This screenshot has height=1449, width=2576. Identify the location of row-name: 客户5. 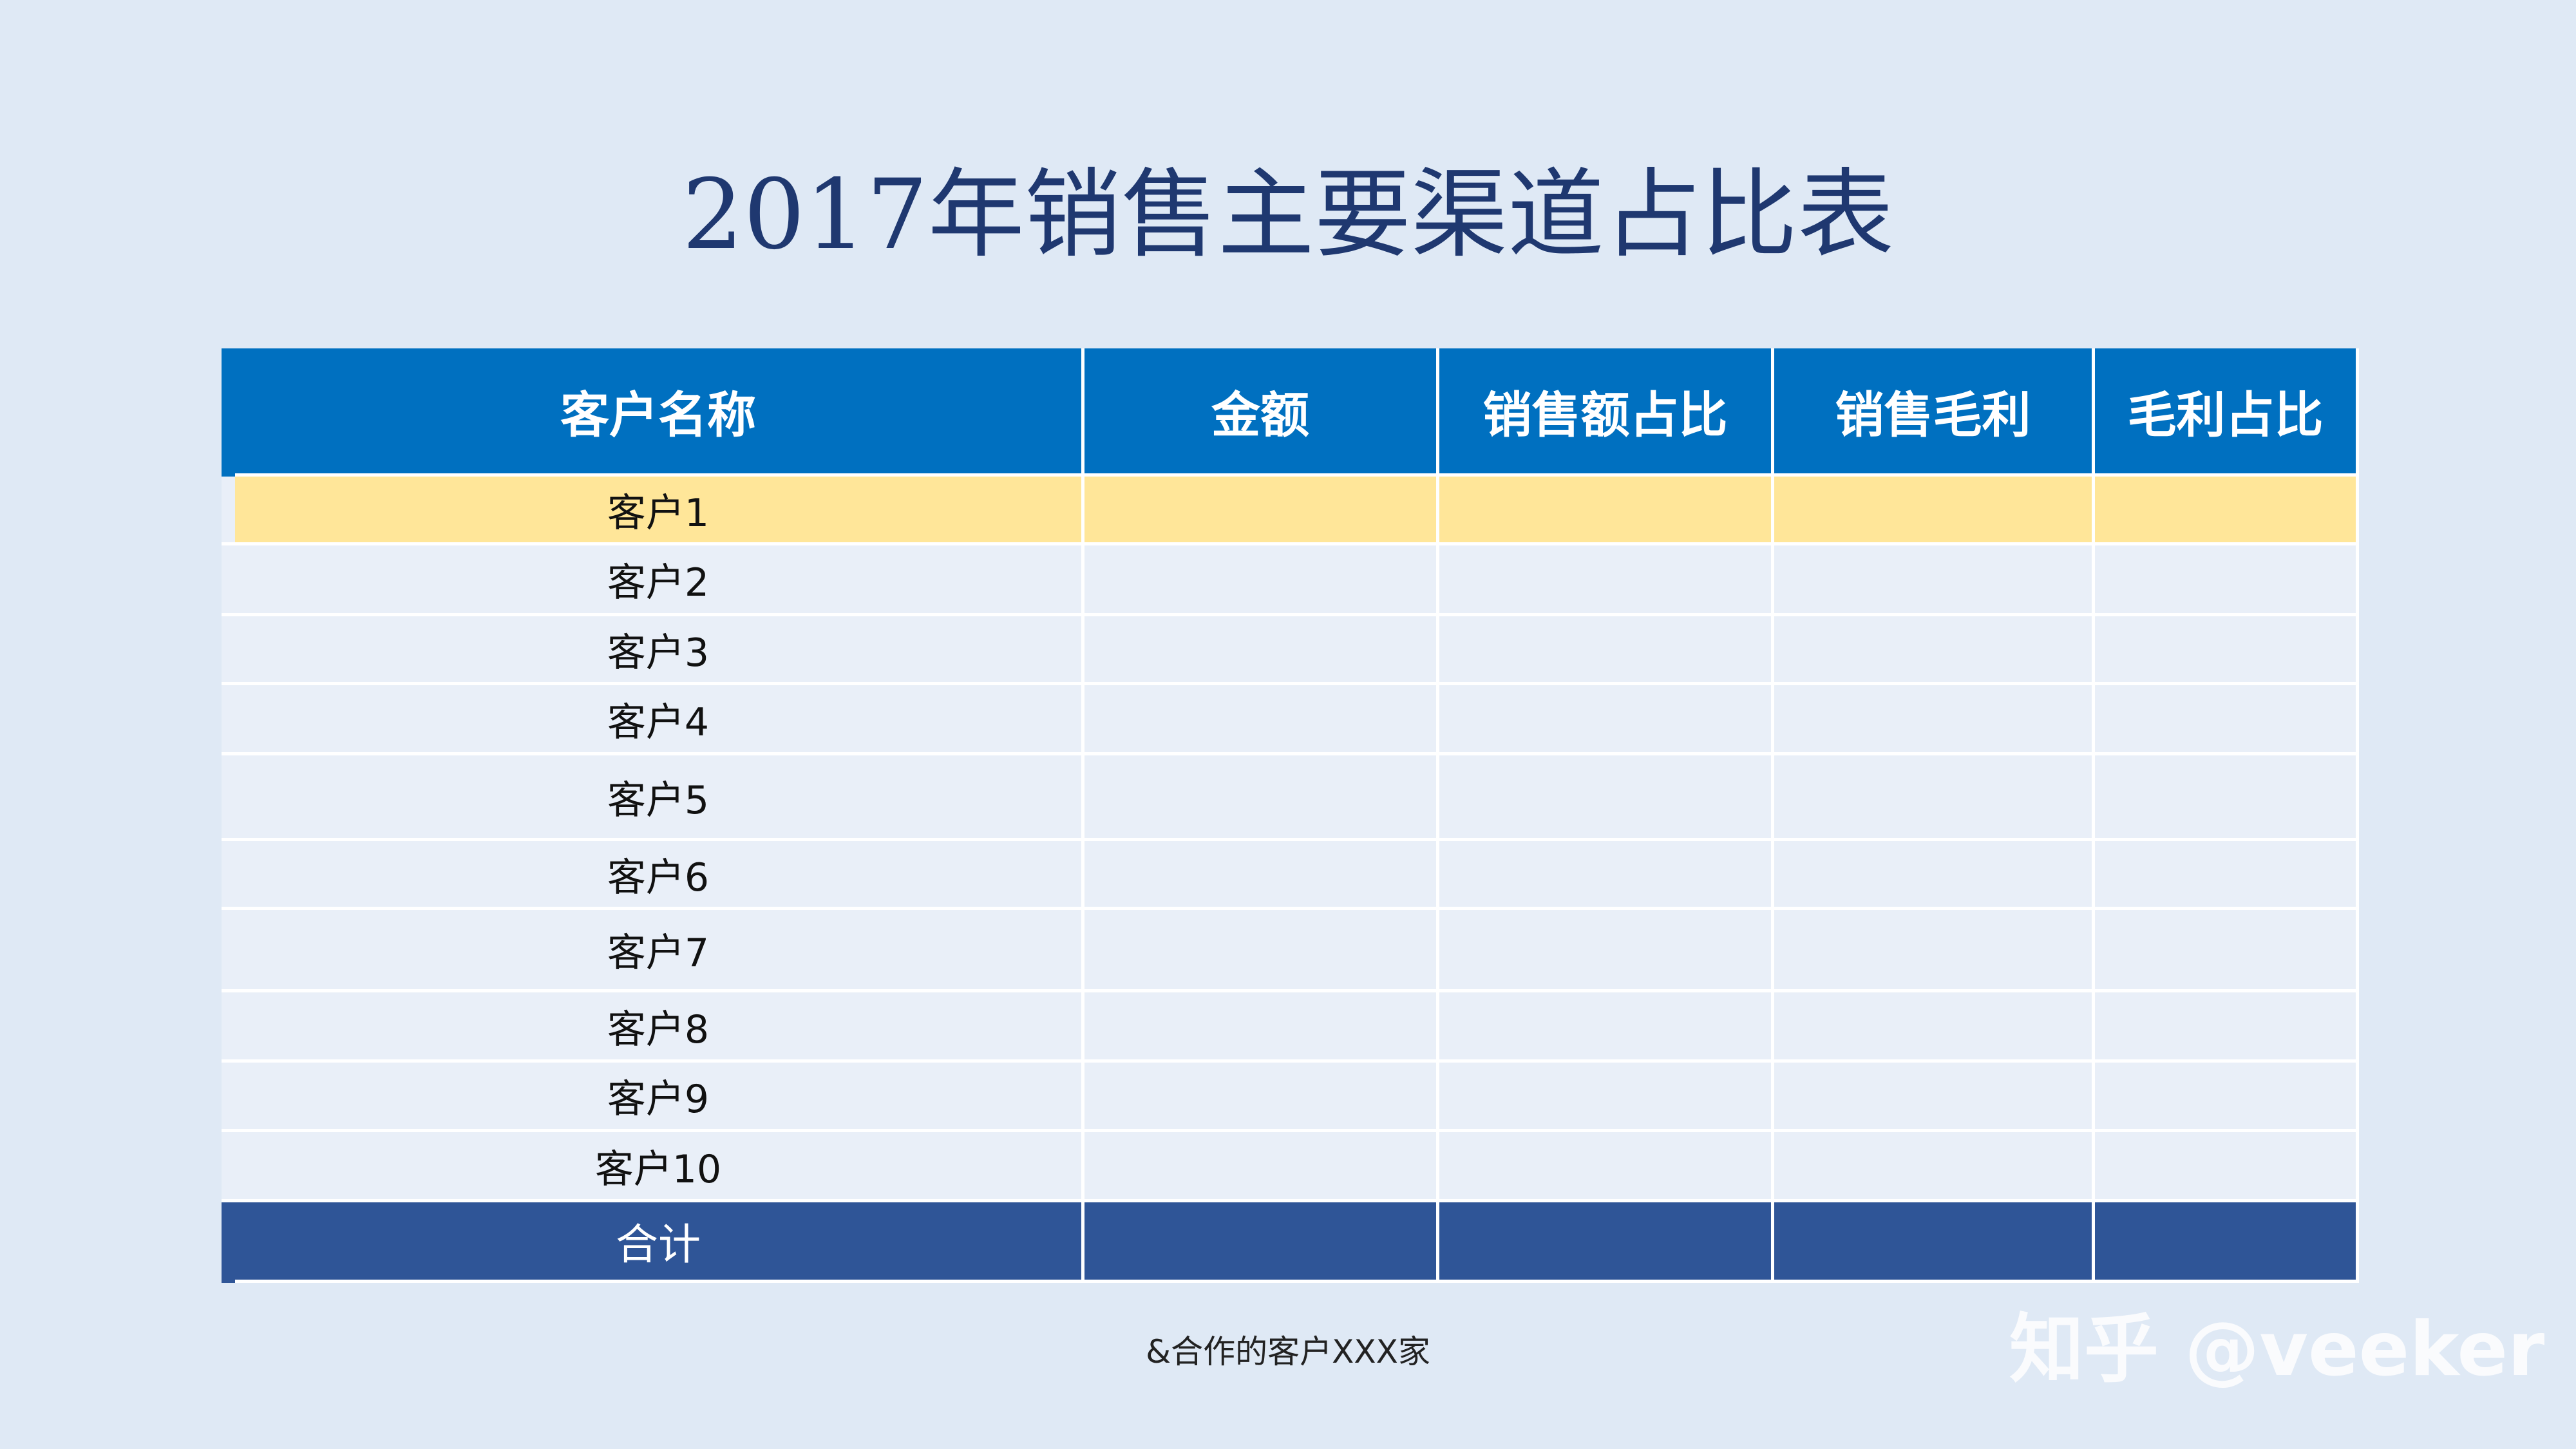
(659, 798).